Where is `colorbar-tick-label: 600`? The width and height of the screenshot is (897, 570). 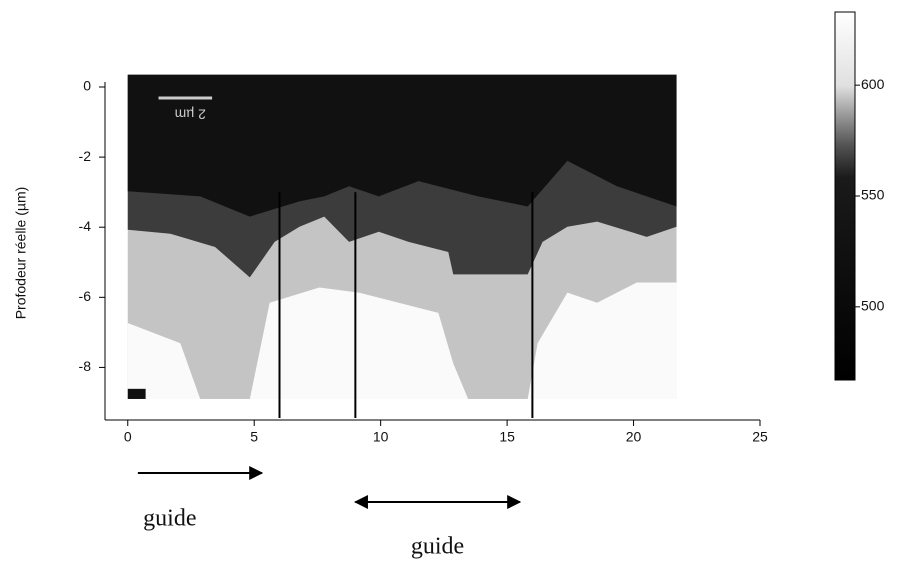 colorbar-tick-label: 600 is located at coordinates (873, 84).